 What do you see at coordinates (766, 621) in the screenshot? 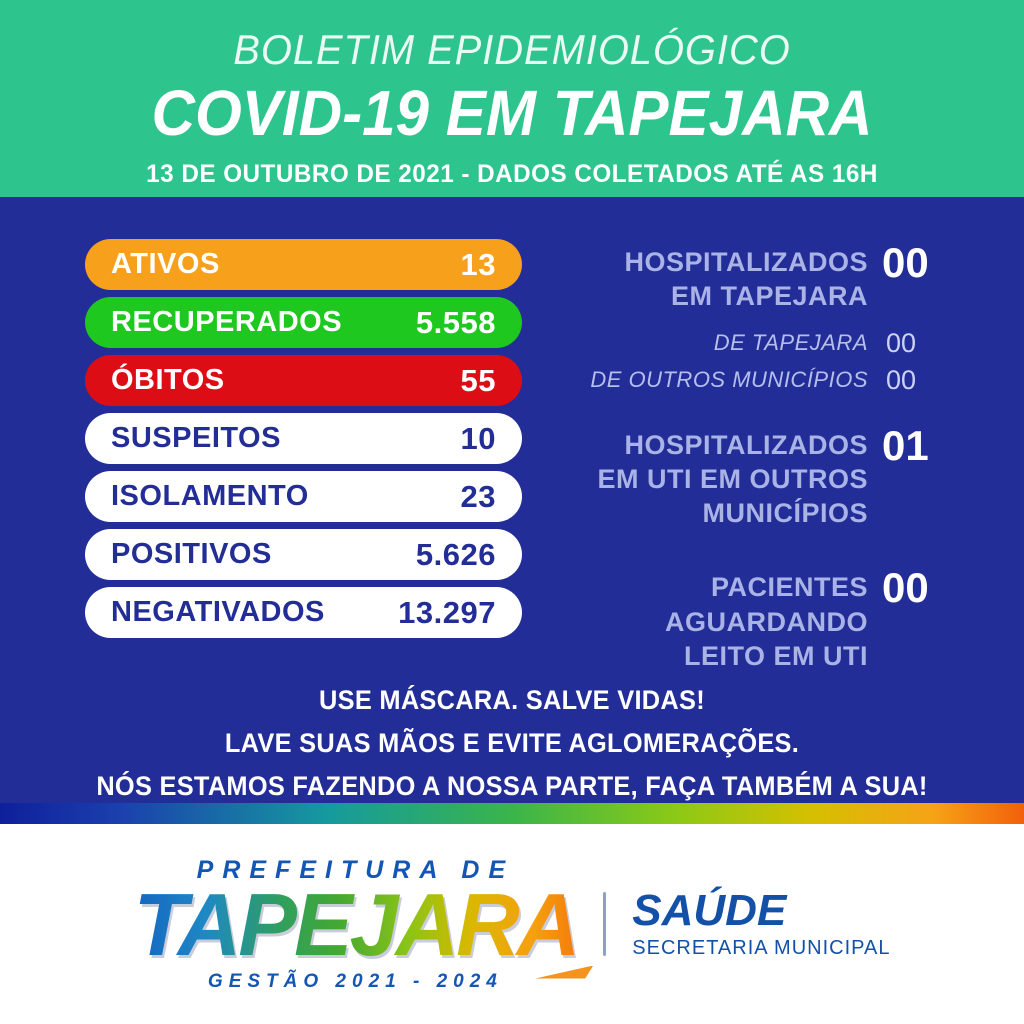
I see `hosp-label-aguardando-leito: PACIENTES AGUARDANDO LEITO EM UTI` at bounding box center [766, 621].